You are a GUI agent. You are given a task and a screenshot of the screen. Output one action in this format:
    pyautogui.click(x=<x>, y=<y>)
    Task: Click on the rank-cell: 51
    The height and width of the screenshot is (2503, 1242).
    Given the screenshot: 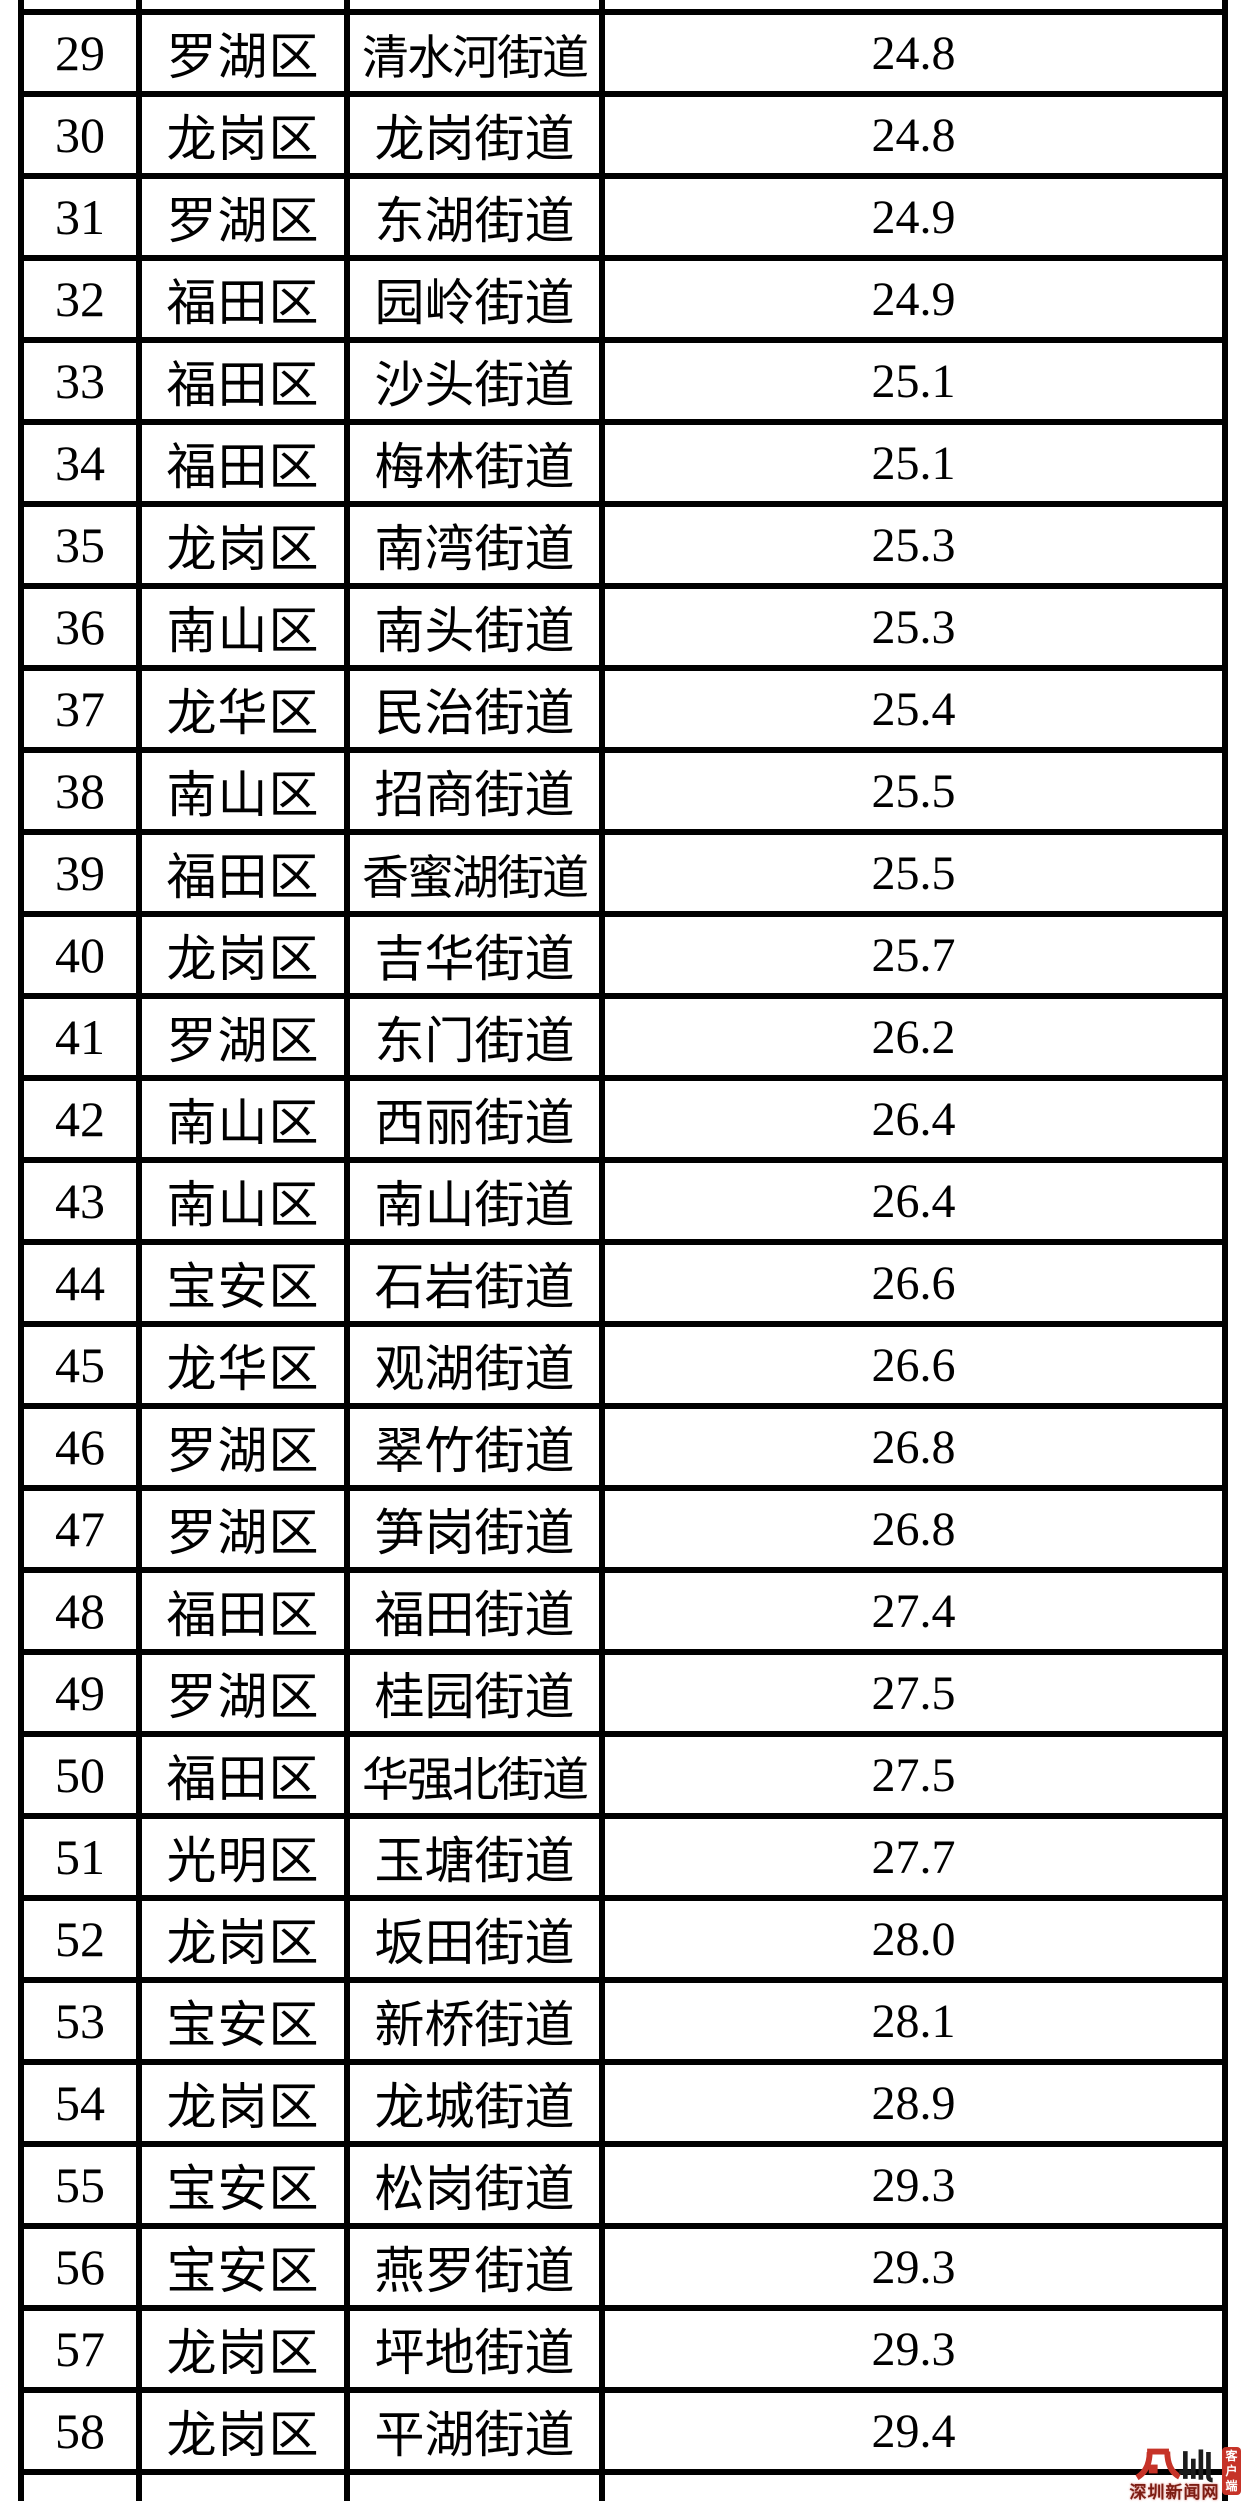 What is the action you would take?
    pyautogui.click(x=80, y=1857)
    